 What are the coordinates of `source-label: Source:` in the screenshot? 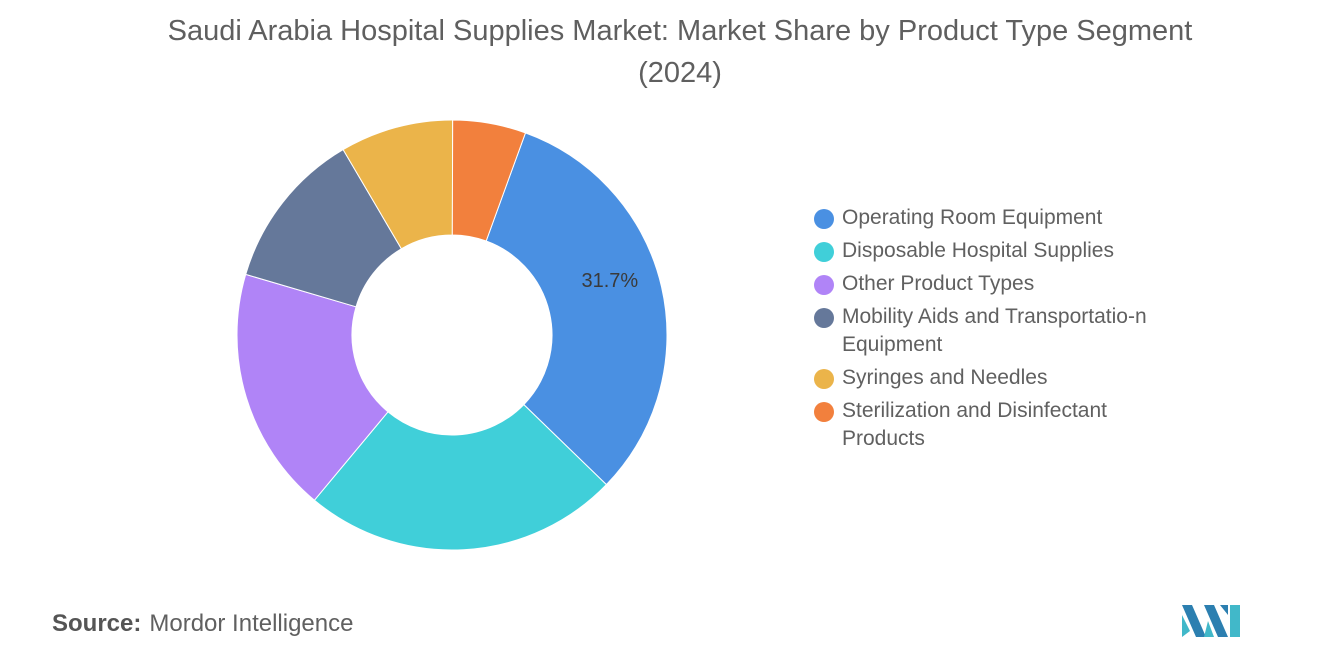 It's located at (97, 623).